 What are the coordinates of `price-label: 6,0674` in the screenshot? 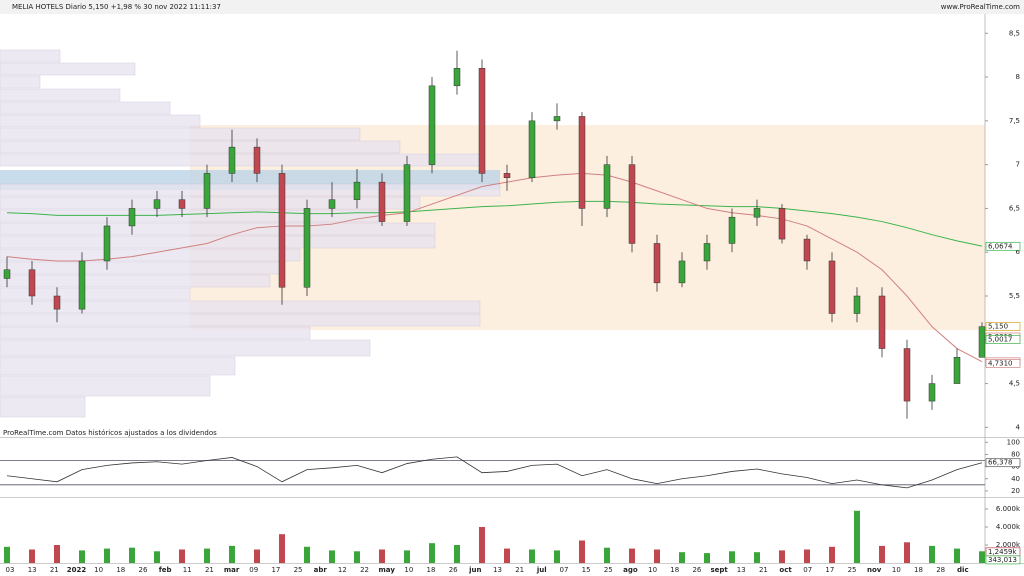 It's located at (1000, 246).